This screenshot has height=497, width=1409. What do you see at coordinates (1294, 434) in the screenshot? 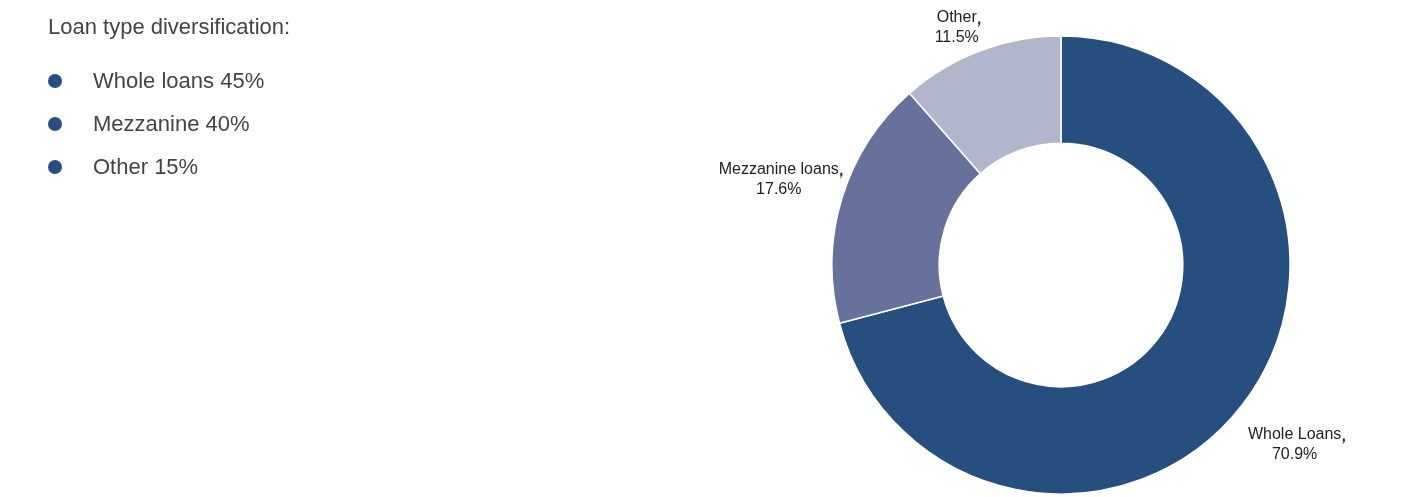
I see `slice-label: Whole Loans` at bounding box center [1294, 434].